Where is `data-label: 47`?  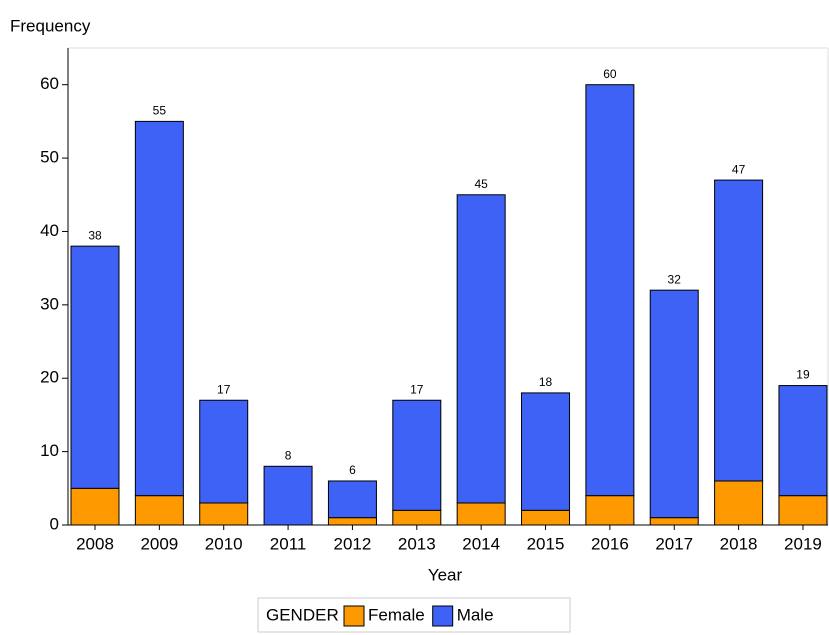 data-label: 47 is located at coordinates (739, 169).